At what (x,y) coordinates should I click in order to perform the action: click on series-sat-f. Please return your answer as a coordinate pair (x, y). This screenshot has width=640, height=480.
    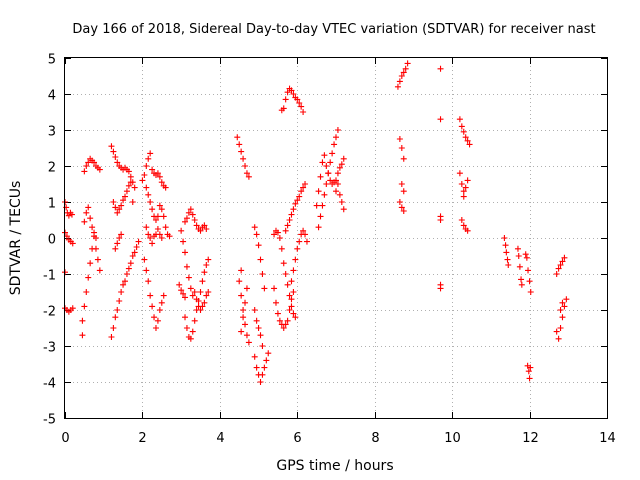
    Looking at the image, I should click on (92, 165).